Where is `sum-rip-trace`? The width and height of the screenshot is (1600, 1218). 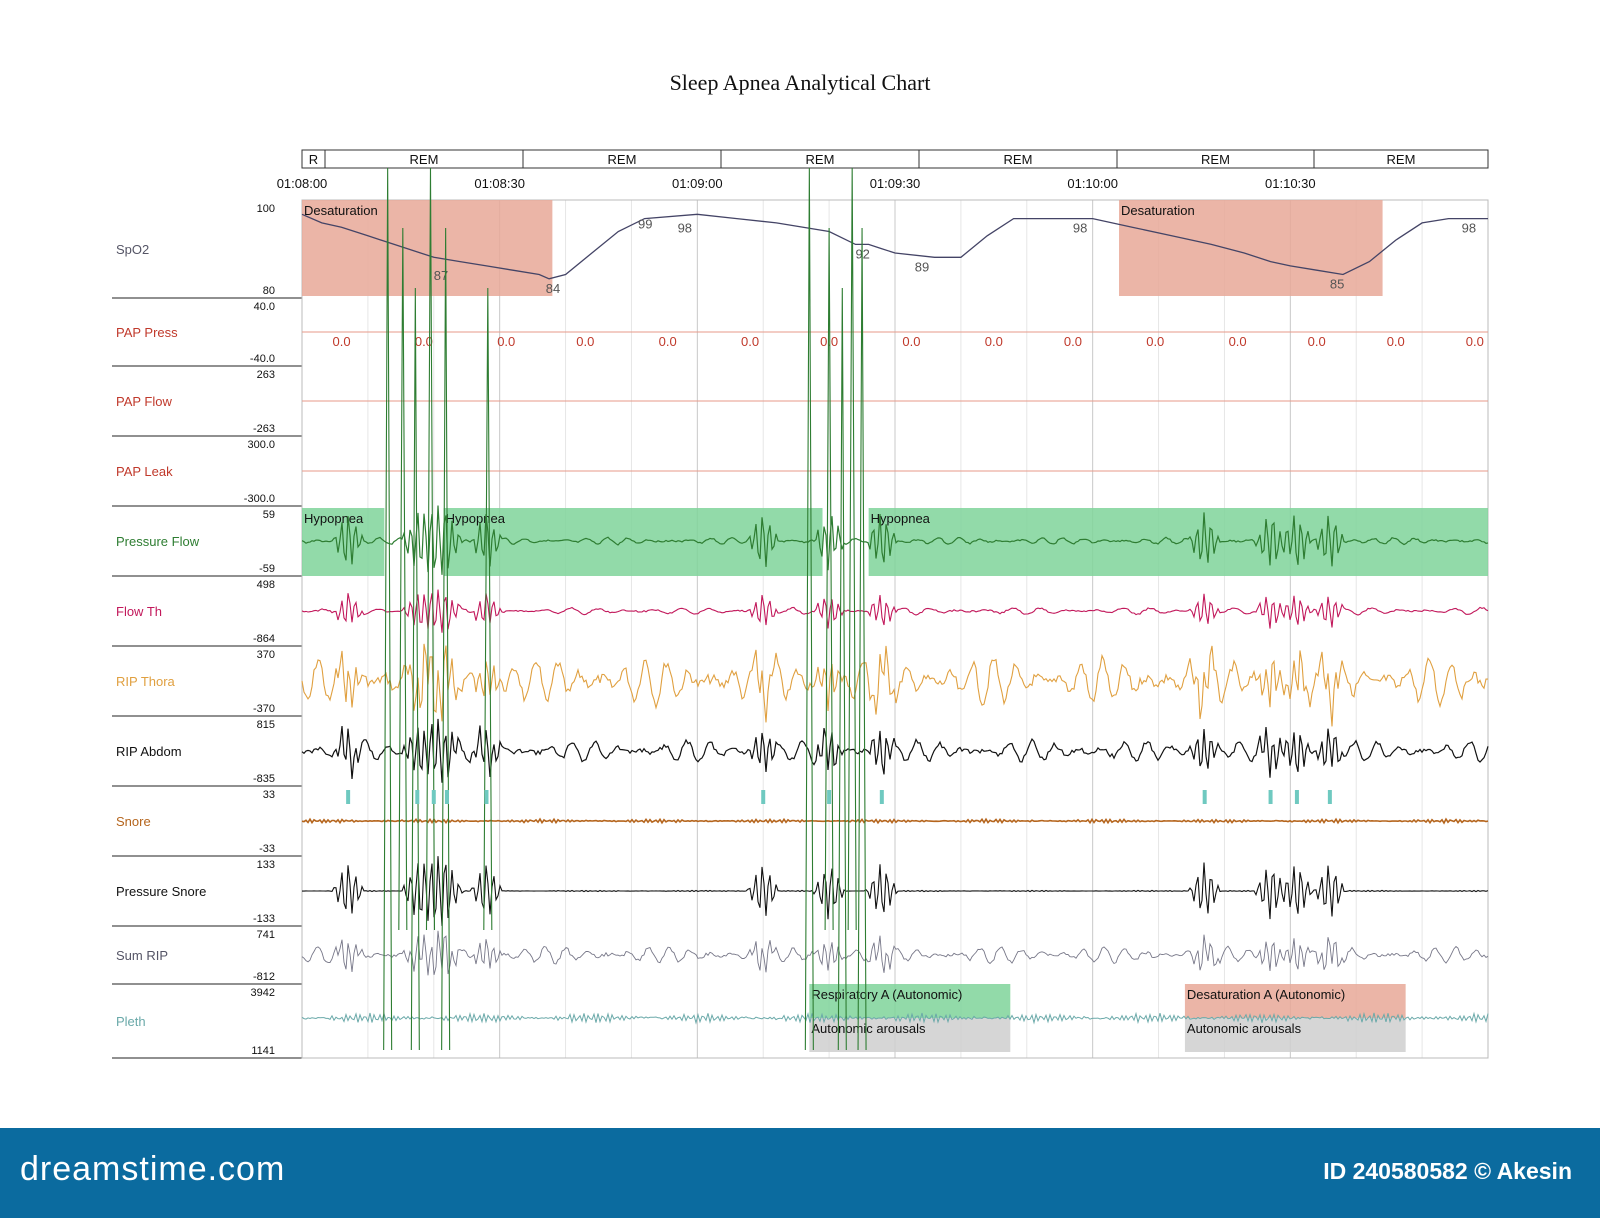
sum-rip-trace is located at coordinates (895, 953).